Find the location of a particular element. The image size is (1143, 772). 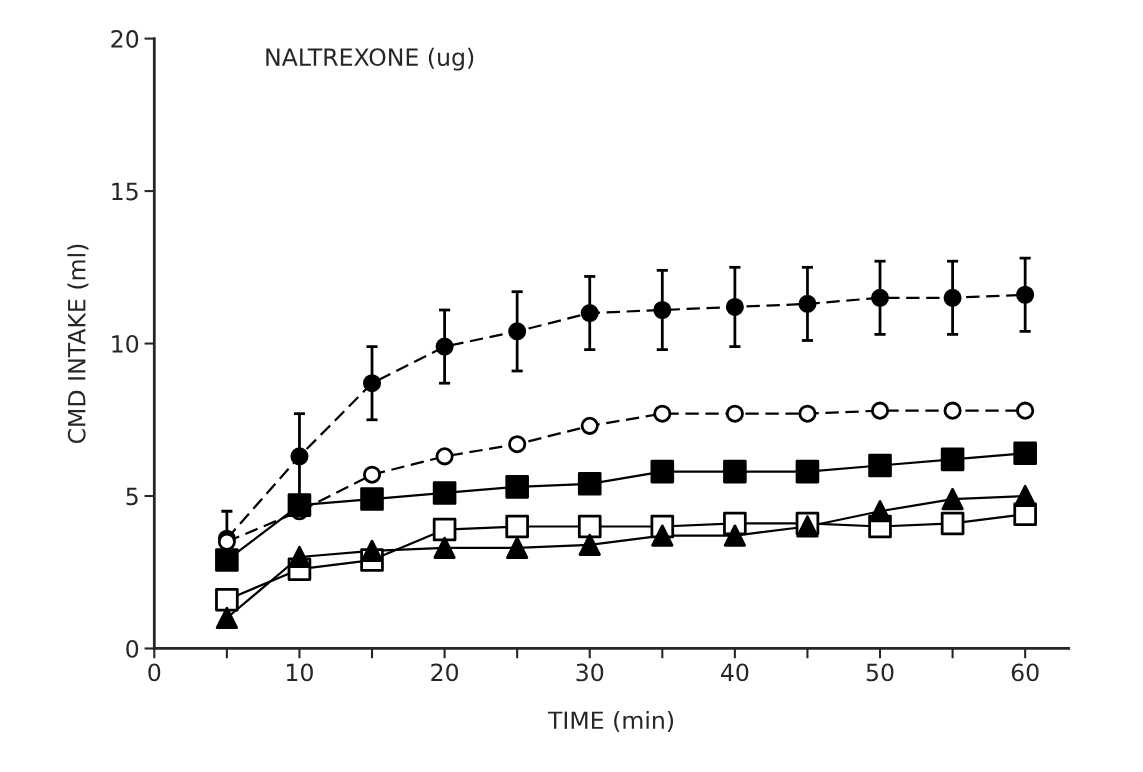

x-tick-label: 0 is located at coordinates (154, 672).